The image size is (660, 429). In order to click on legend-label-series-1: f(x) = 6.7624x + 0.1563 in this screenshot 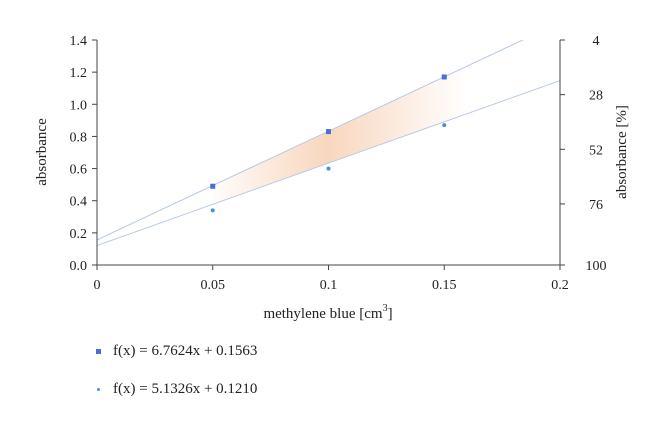, I will do `click(185, 351)`.